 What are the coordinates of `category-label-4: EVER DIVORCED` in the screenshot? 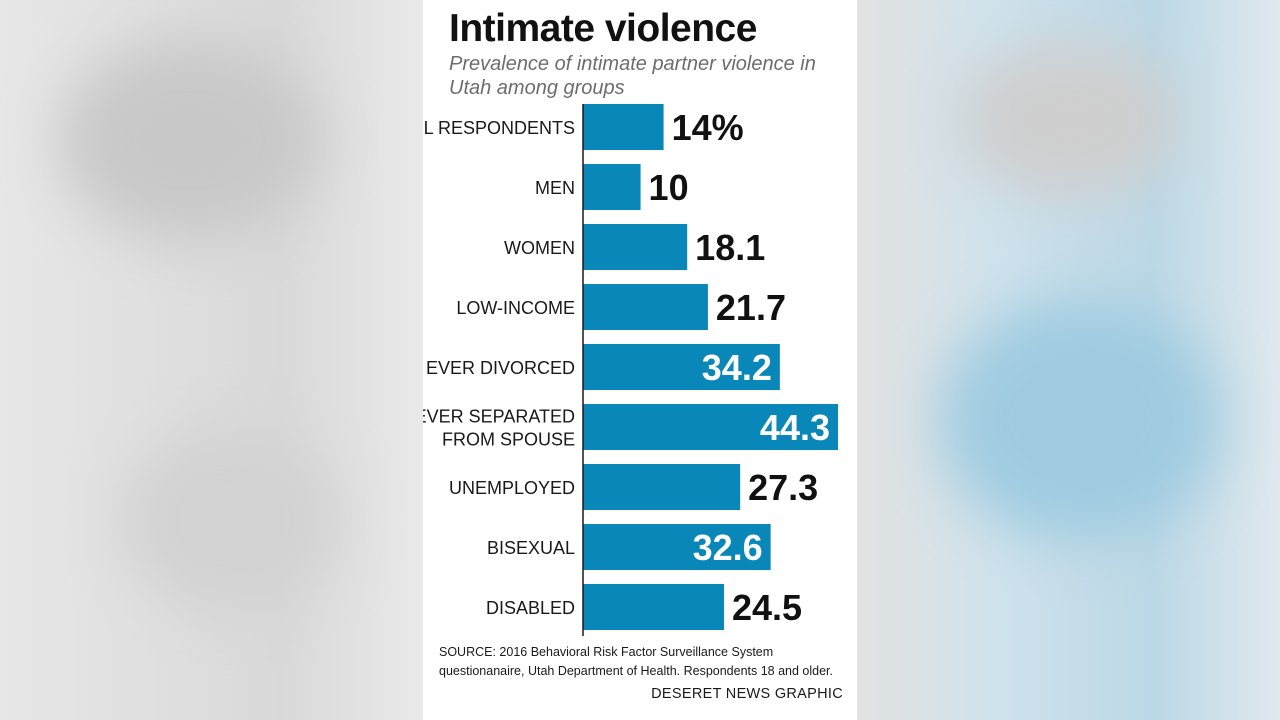 It's located at (500, 368).